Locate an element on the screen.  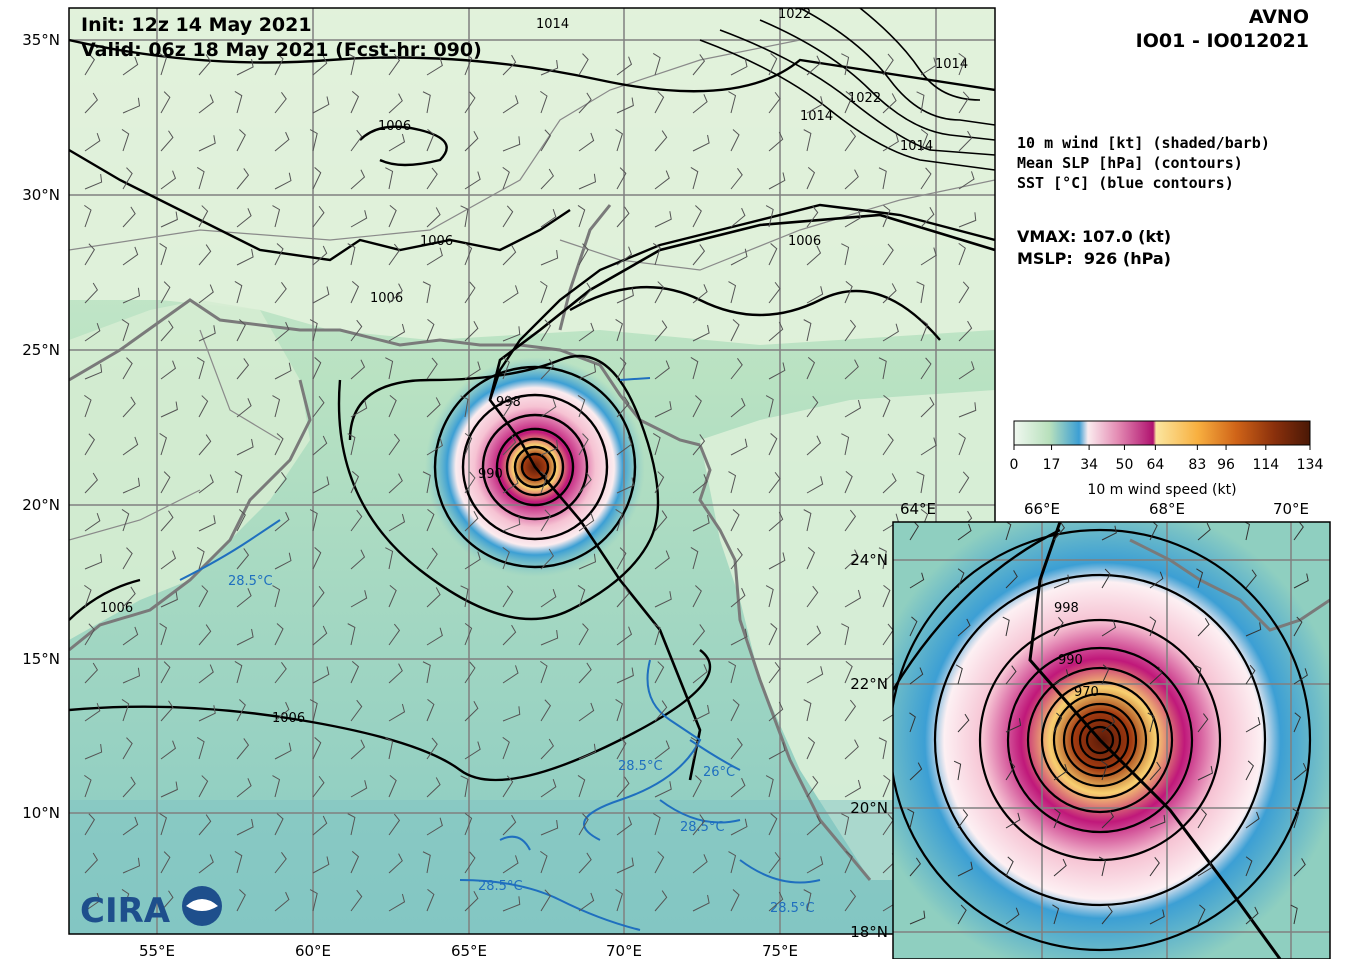
lon-tick-label: 70°E is located at coordinates (624, 950).